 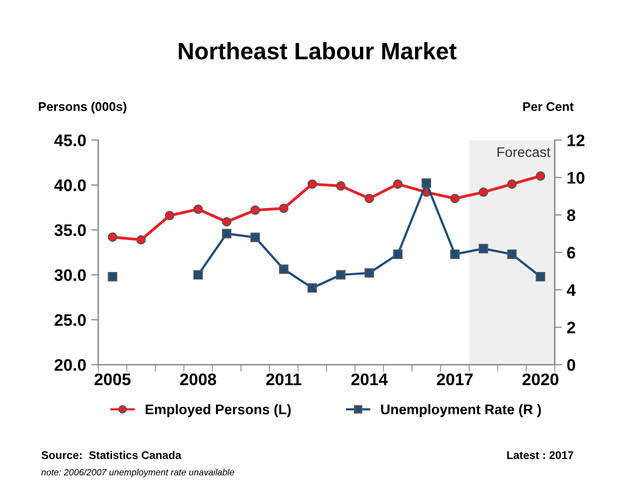 What do you see at coordinates (198, 379) in the screenshot?
I see `x-tick-label: 2008` at bounding box center [198, 379].